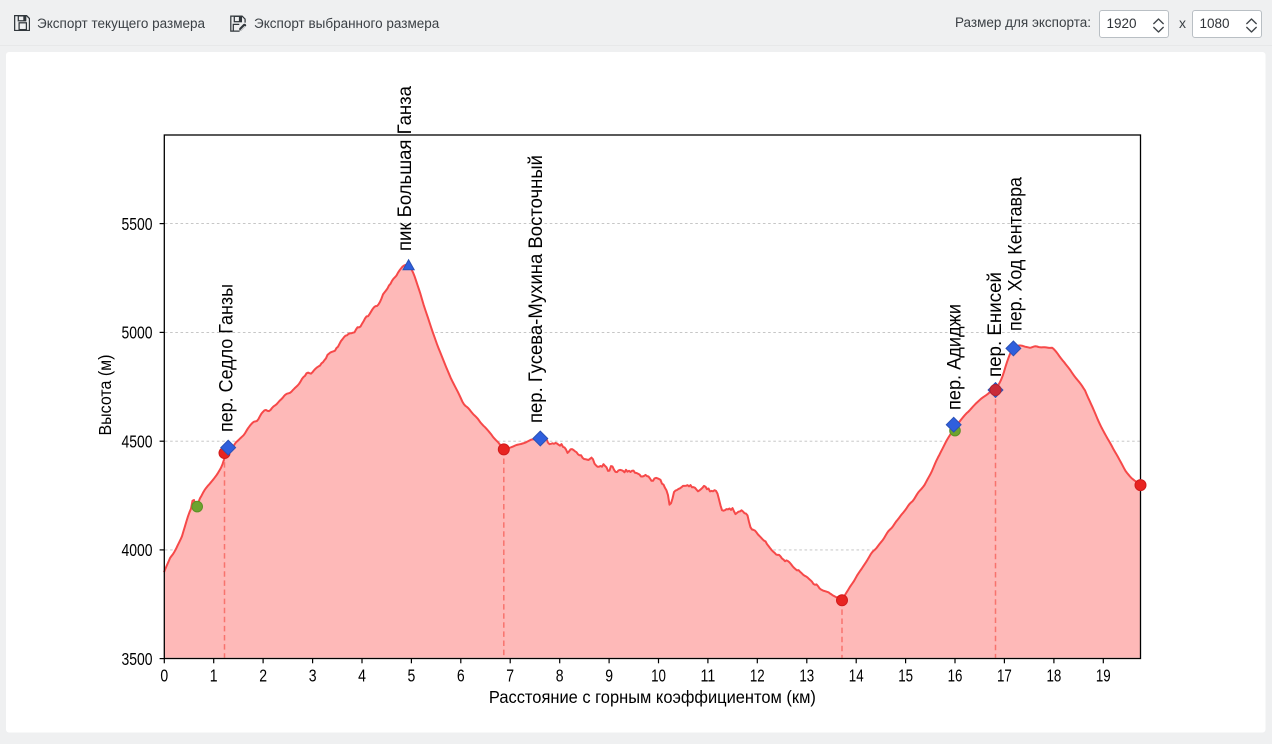 This screenshot has width=1272, height=744. I want to click on svg-text: 18, so click(1054, 675).